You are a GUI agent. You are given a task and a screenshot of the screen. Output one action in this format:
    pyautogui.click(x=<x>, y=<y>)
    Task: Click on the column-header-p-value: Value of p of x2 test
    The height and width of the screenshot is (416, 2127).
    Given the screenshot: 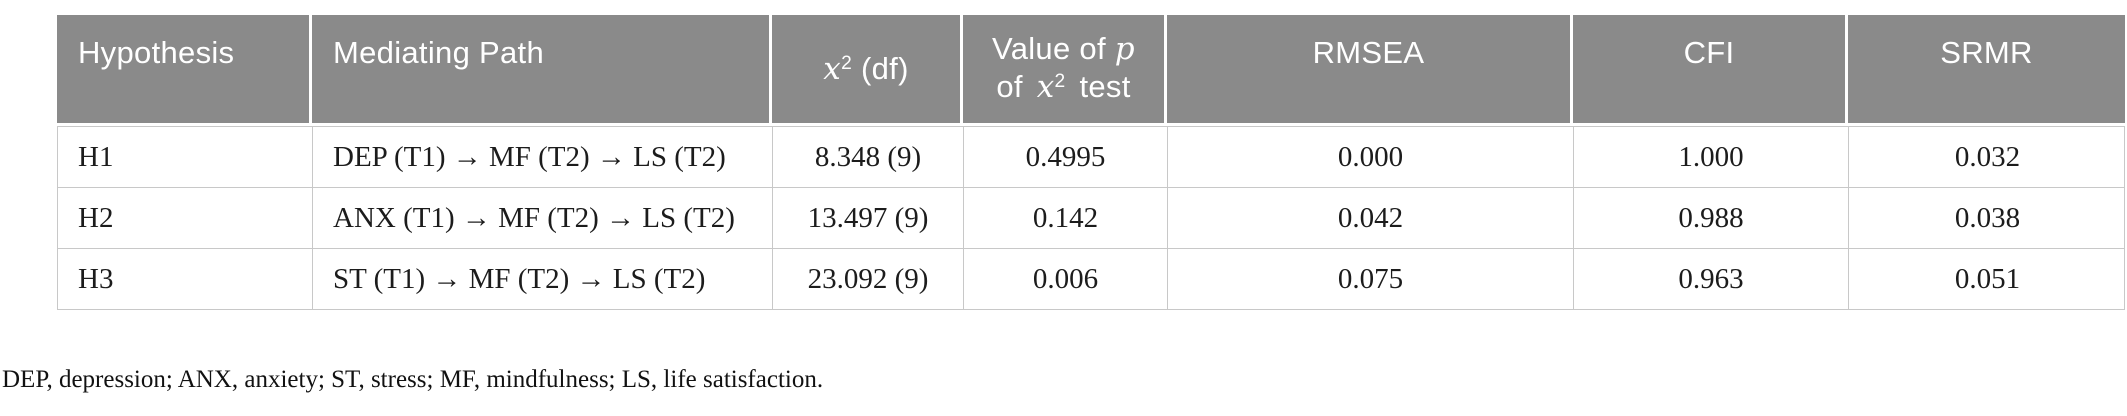 What is the action you would take?
    pyautogui.click(x=1065, y=69)
    